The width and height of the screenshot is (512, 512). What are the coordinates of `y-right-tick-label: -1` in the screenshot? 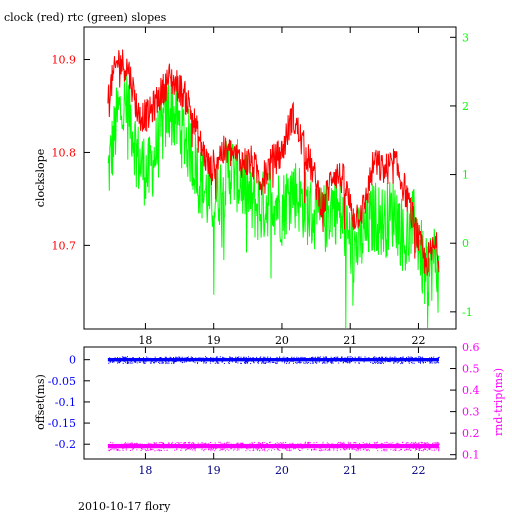 It's located at (467, 312).